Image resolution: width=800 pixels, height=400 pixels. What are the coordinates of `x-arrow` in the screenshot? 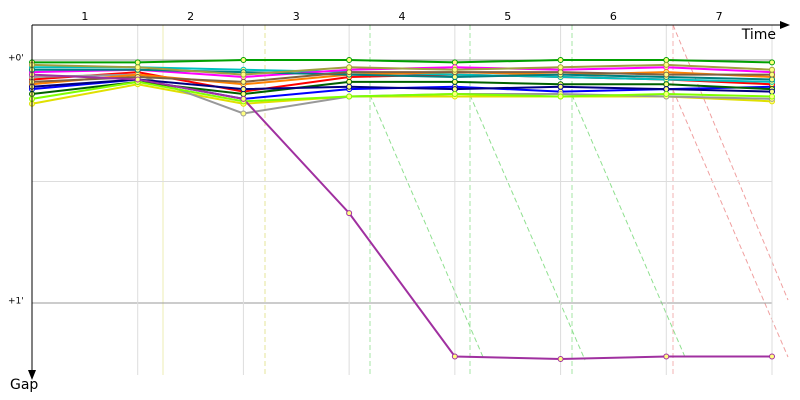 It's located at (785, 25).